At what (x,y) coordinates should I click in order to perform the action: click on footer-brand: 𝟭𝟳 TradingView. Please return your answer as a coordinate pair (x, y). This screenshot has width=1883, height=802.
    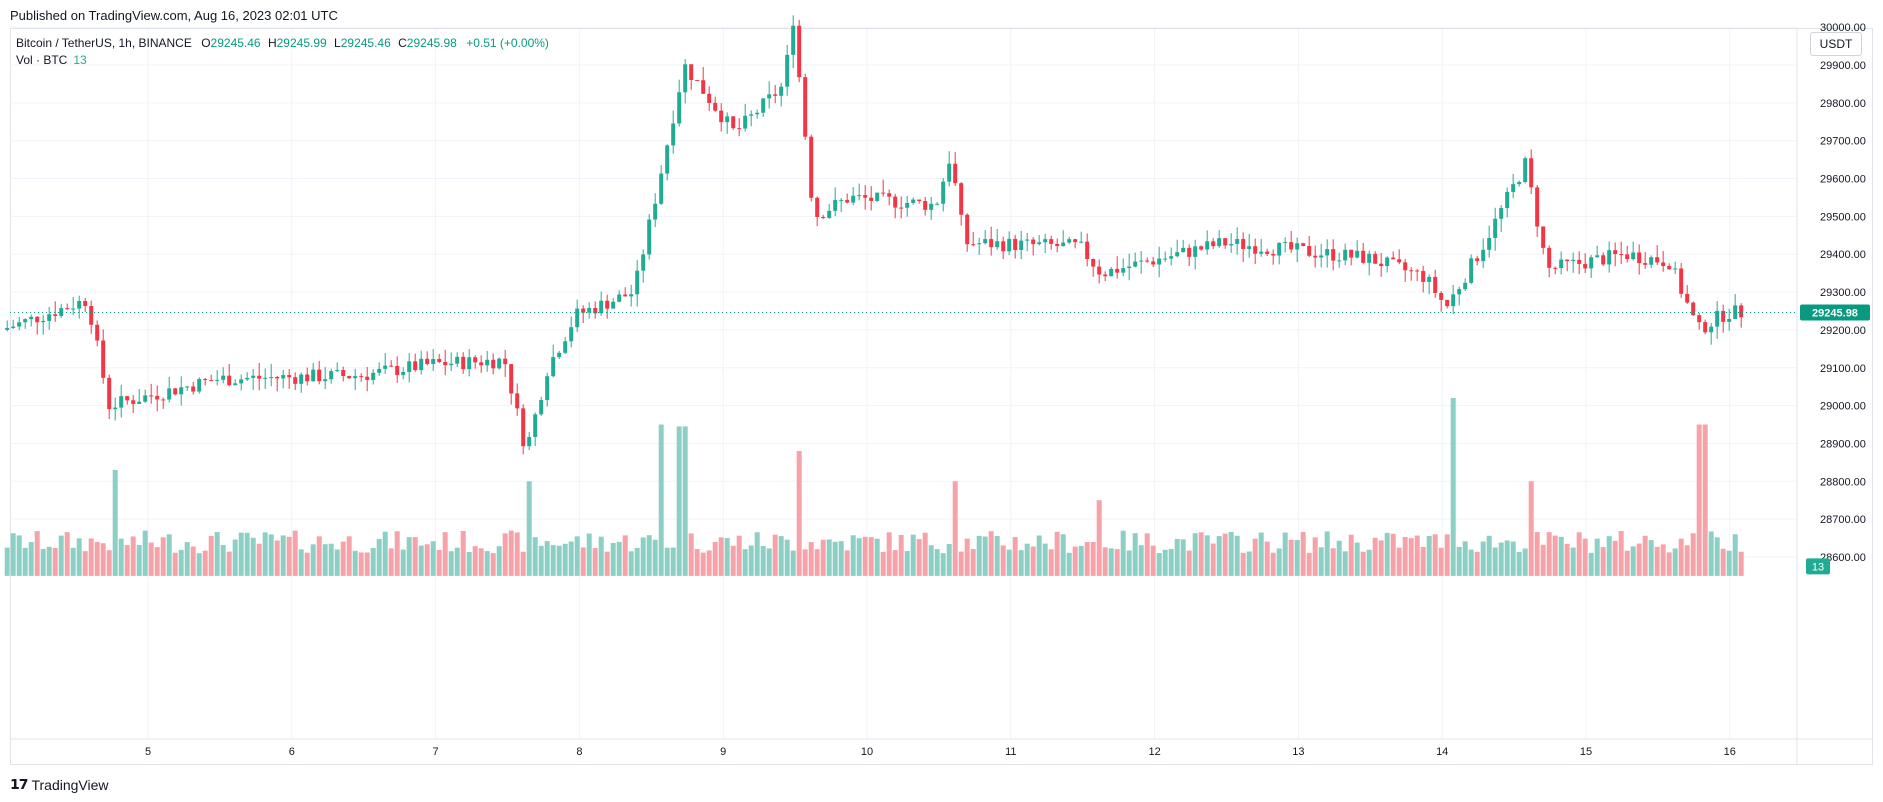
    Looking at the image, I should click on (59, 784).